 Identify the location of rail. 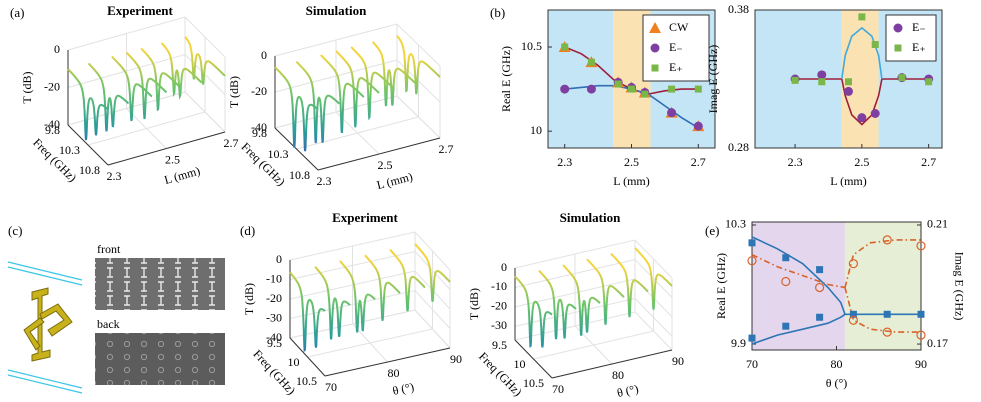
(45, 381).